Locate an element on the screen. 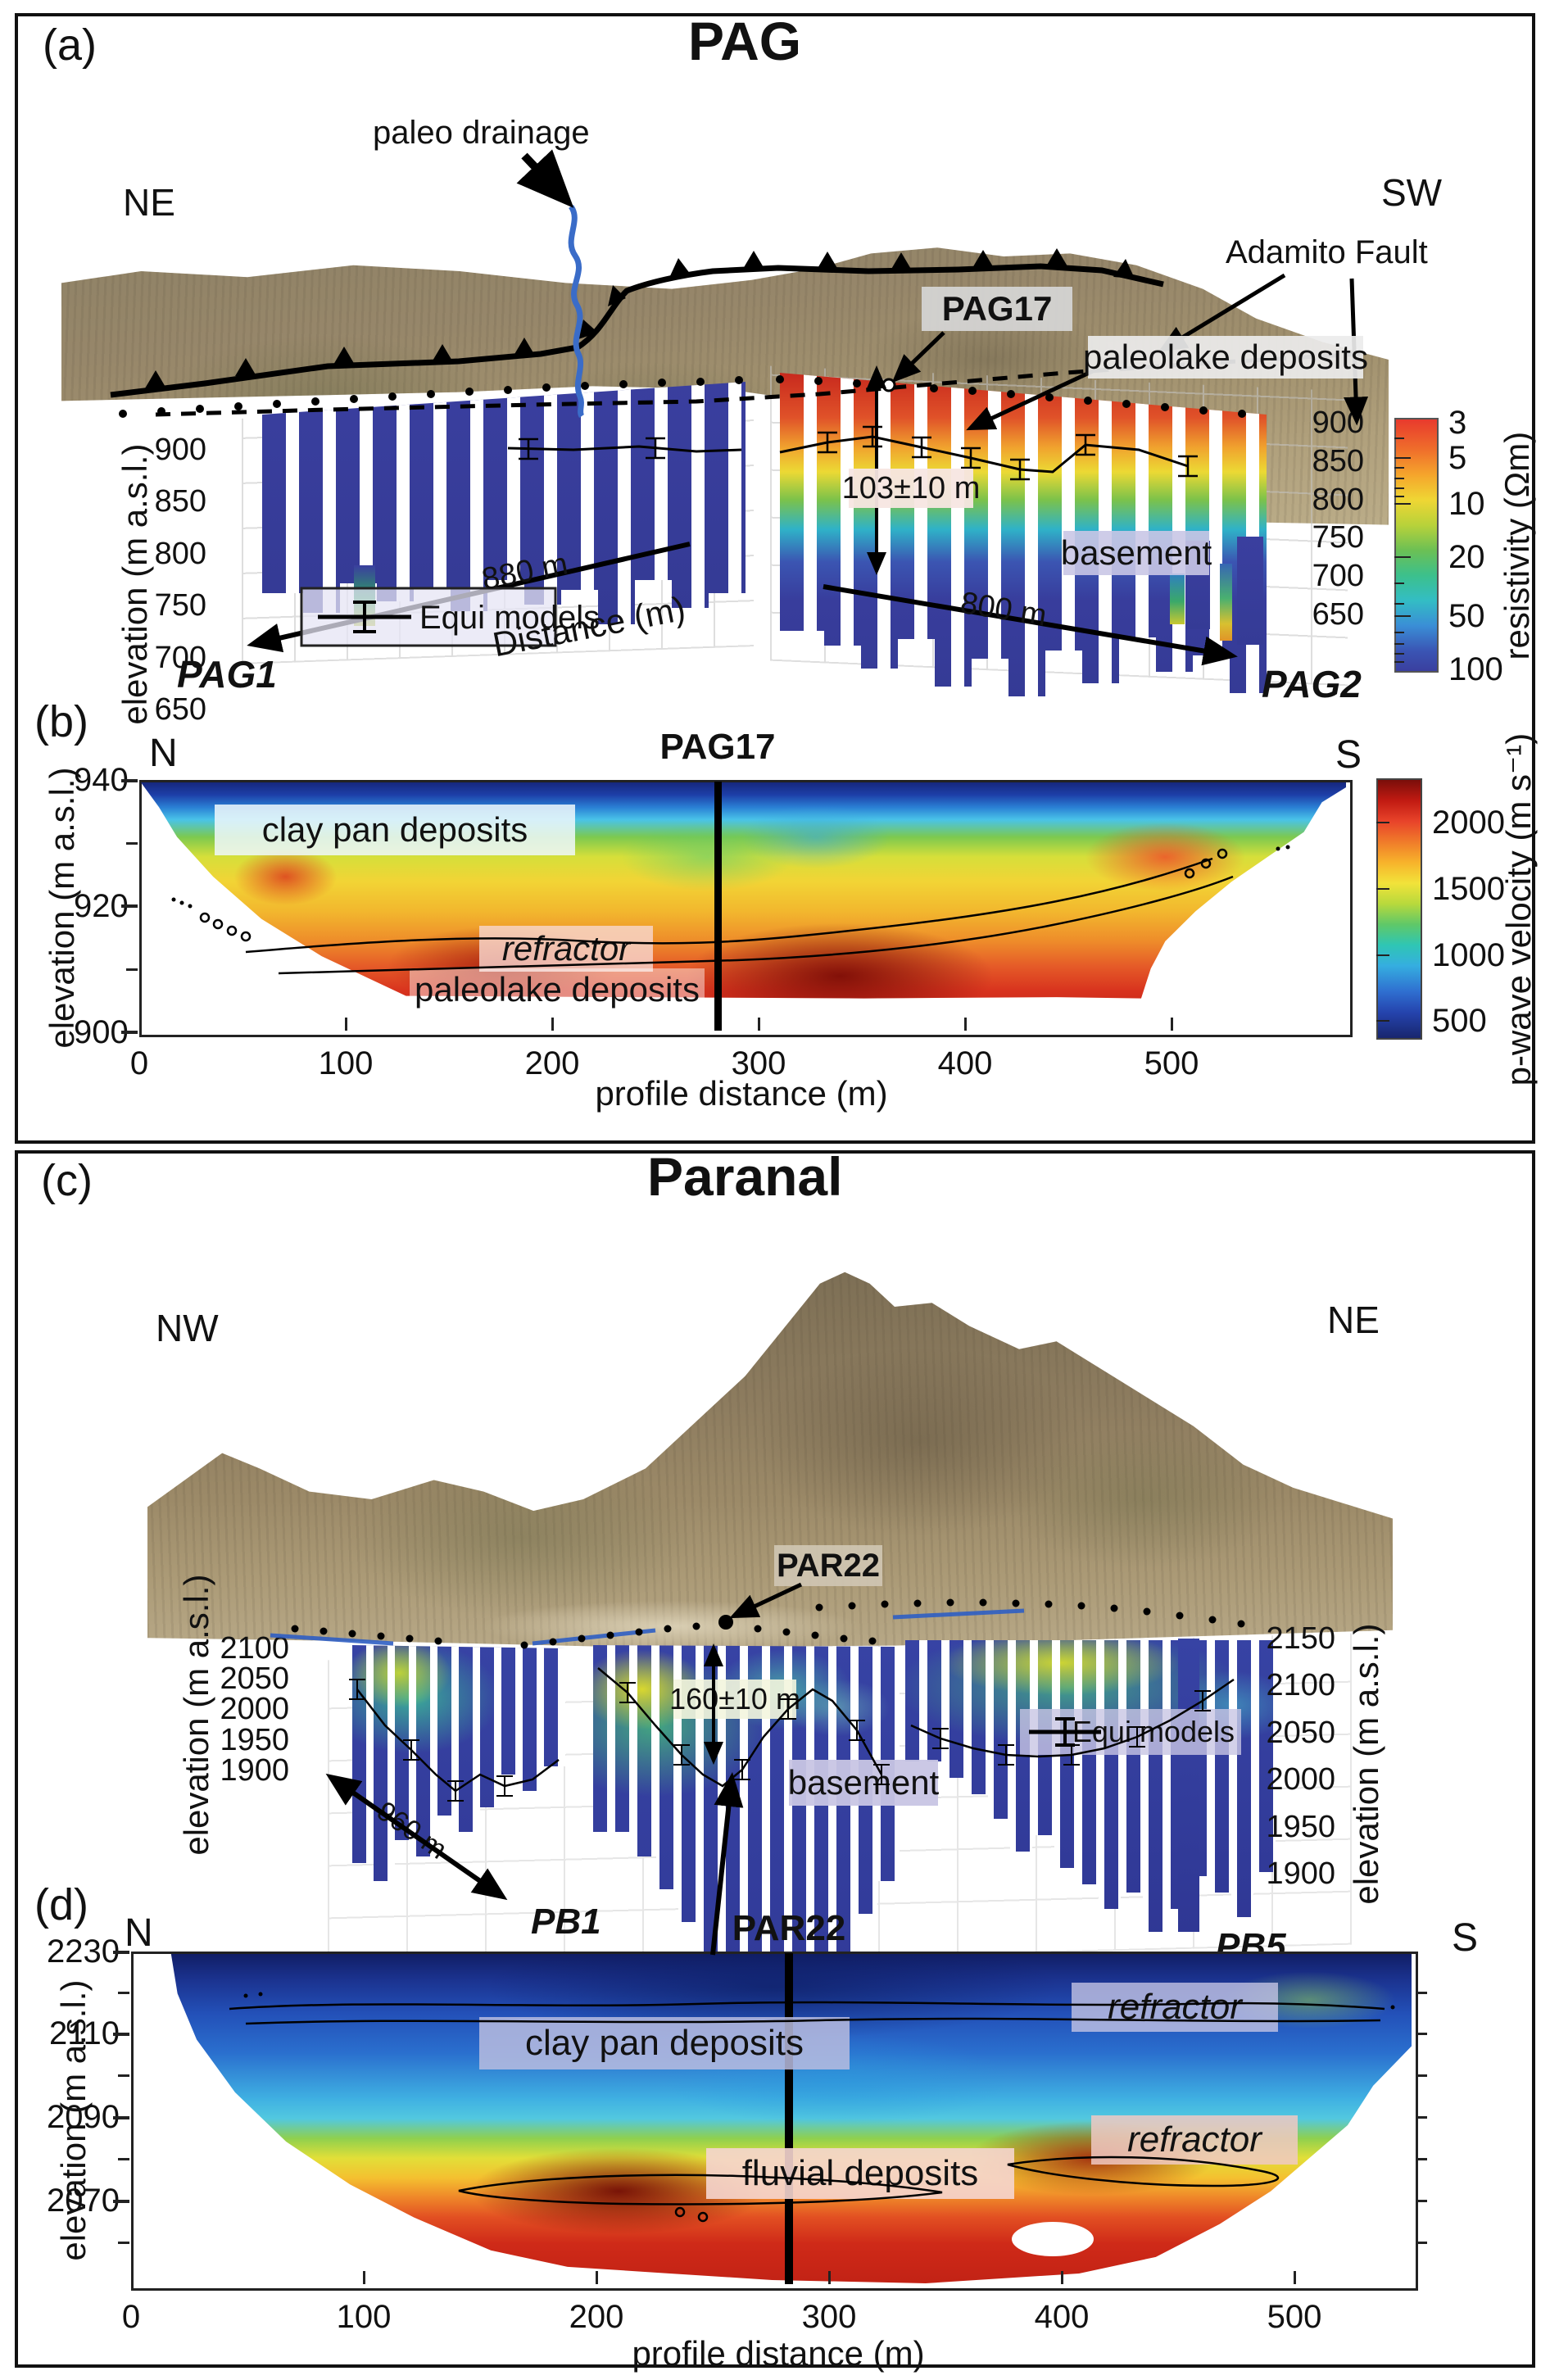 The image size is (1550, 2380). resistivity-cb-tick: 20 is located at coordinates (1466, 557).